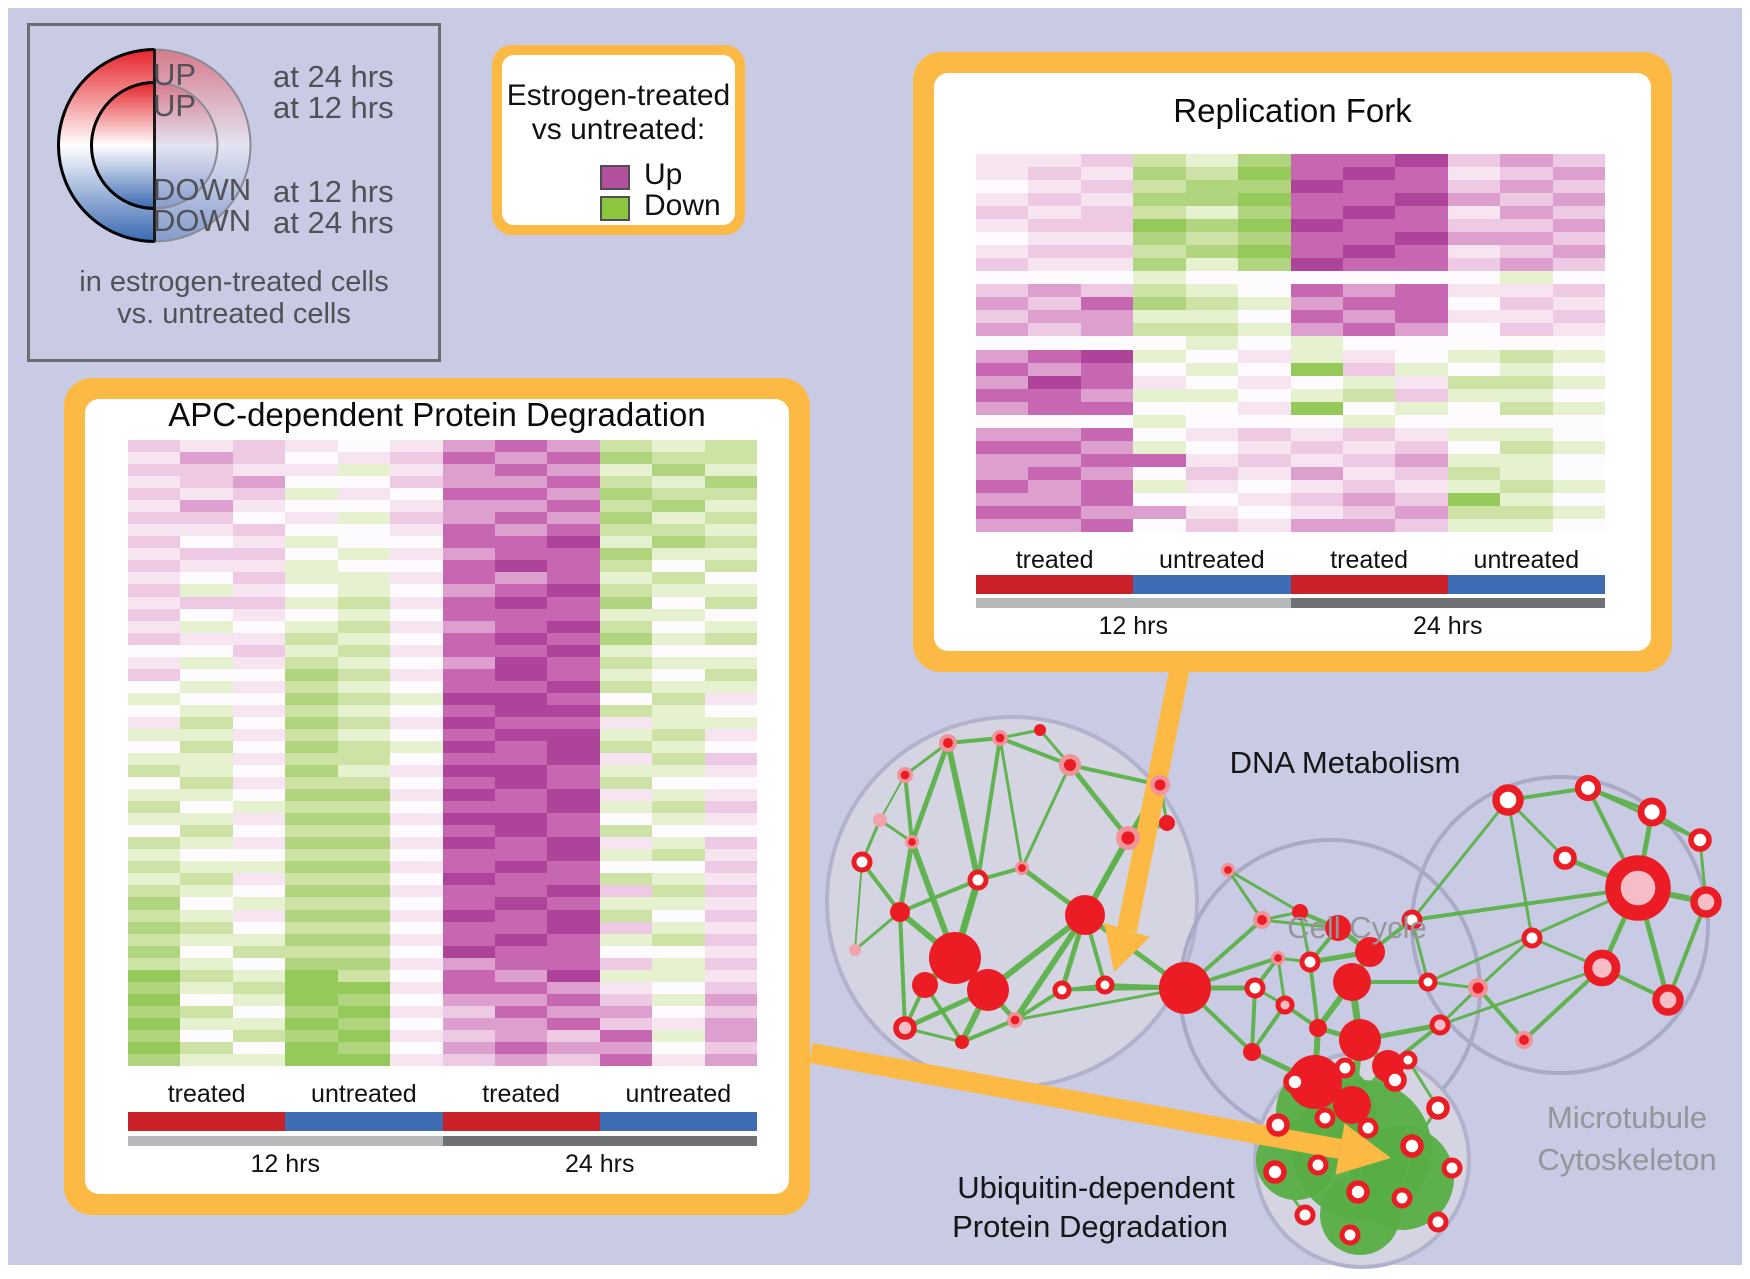 This screenshot has width=1750, height=1279. Describe the element at coordinates (285, 1164) in the screenshot. I see `time-label: 12 hrs` at that location.